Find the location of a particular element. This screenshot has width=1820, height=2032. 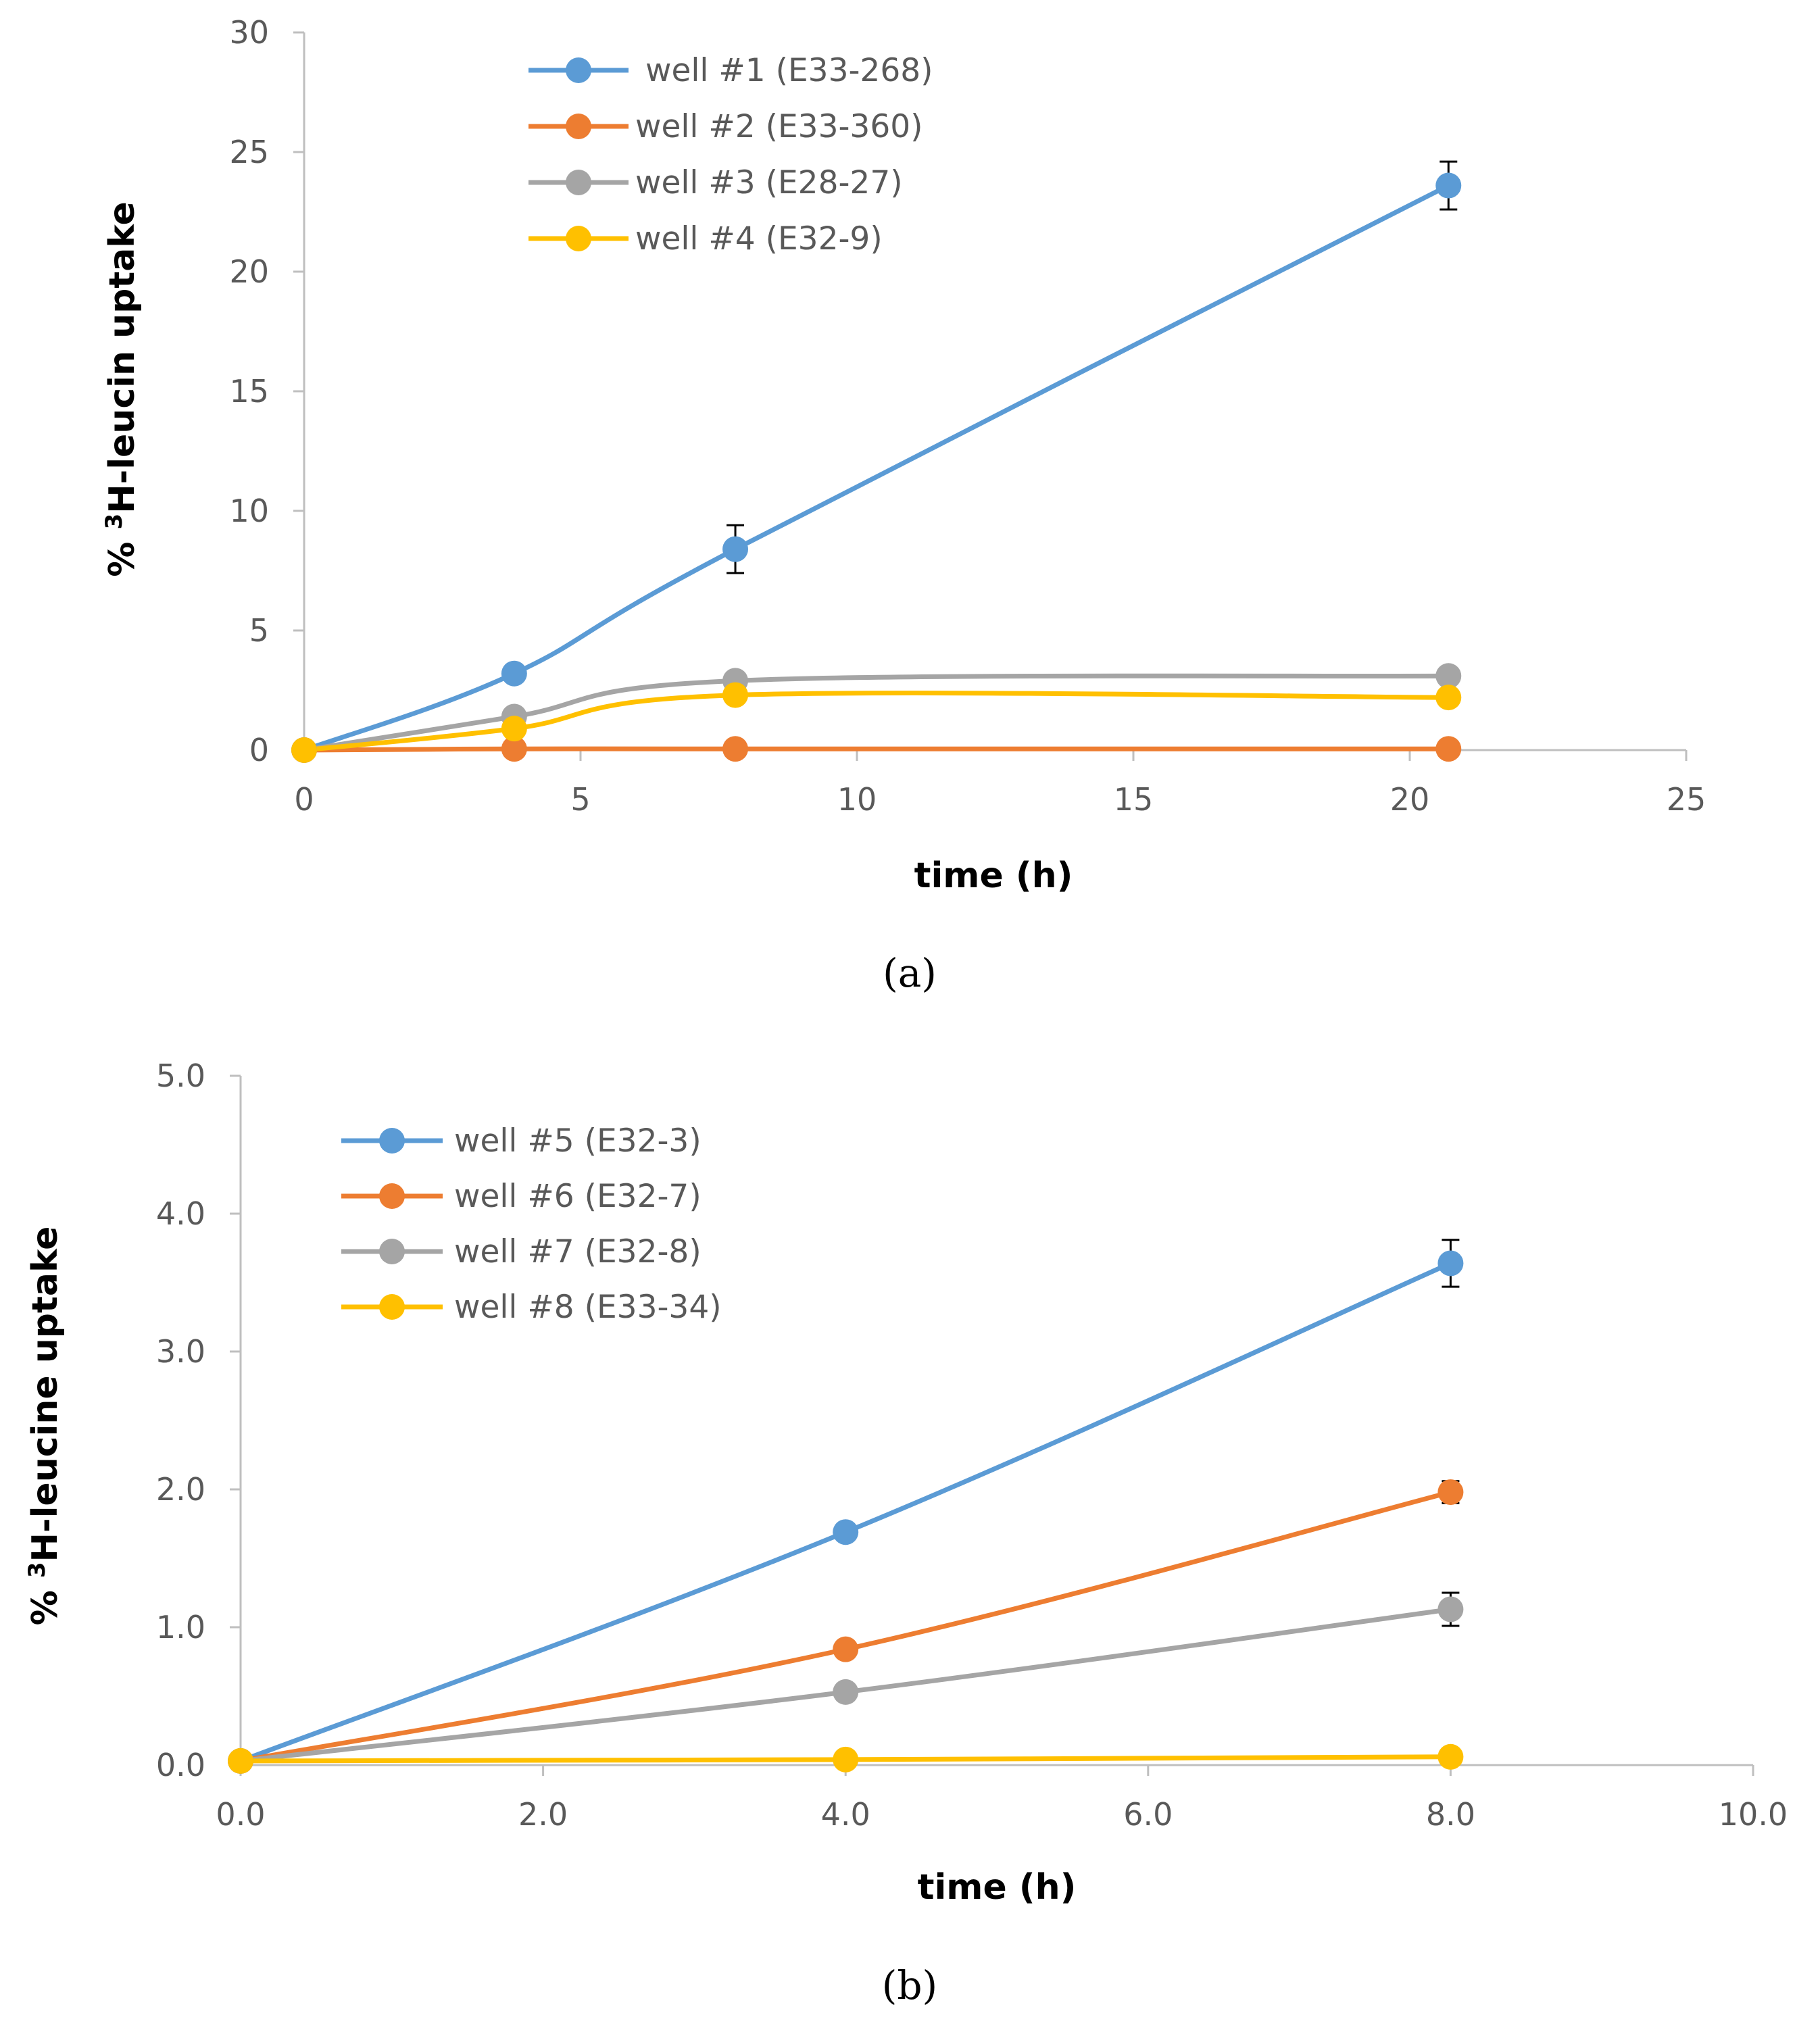

y-tick-label: 0.0 is located at coordinates (180, 1765).